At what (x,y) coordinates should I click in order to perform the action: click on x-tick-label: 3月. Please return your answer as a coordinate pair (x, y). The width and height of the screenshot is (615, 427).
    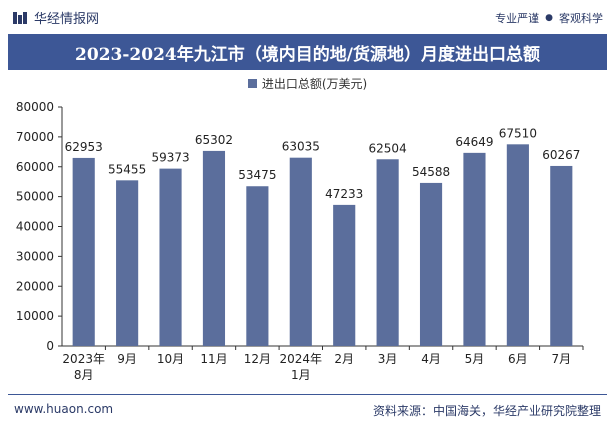
    Looking at the image, I should click on (388, 359).